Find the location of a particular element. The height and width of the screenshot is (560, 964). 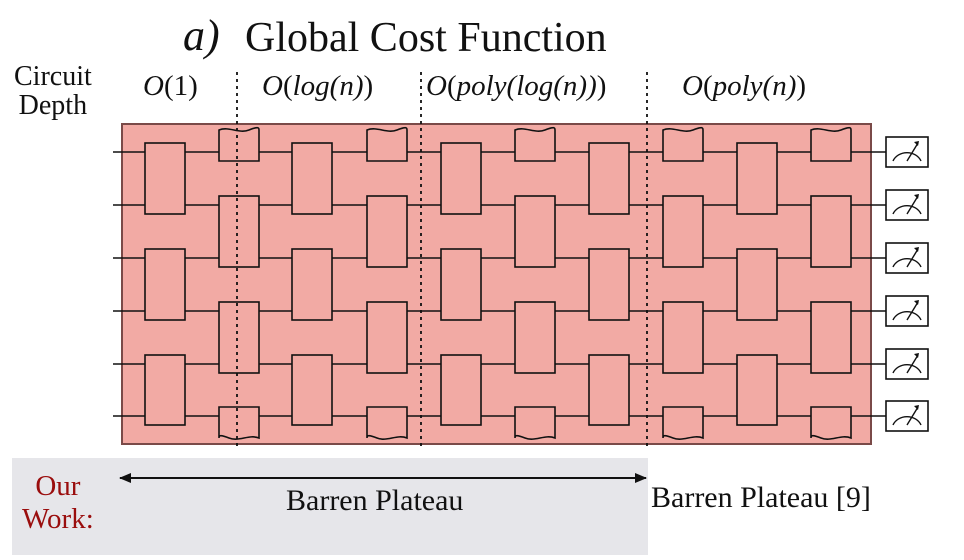

our-work-line1: Our is located at coordinates (58, 486).